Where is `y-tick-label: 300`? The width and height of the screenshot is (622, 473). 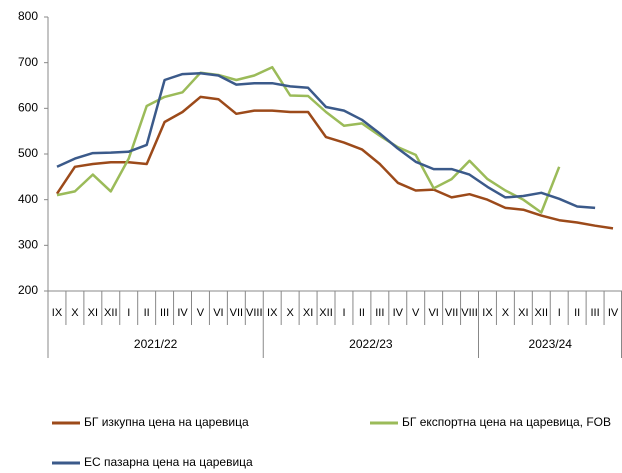 y-tick-label: 300 is located at coordinates (28, 245).